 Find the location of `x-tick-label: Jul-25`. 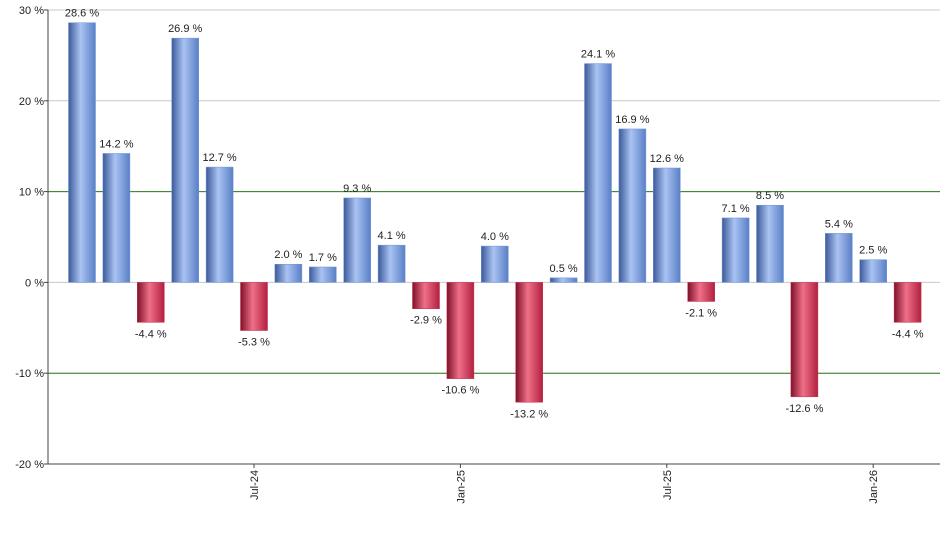

x-tick-label: Jul-25 is located at coordinates (668, 485).